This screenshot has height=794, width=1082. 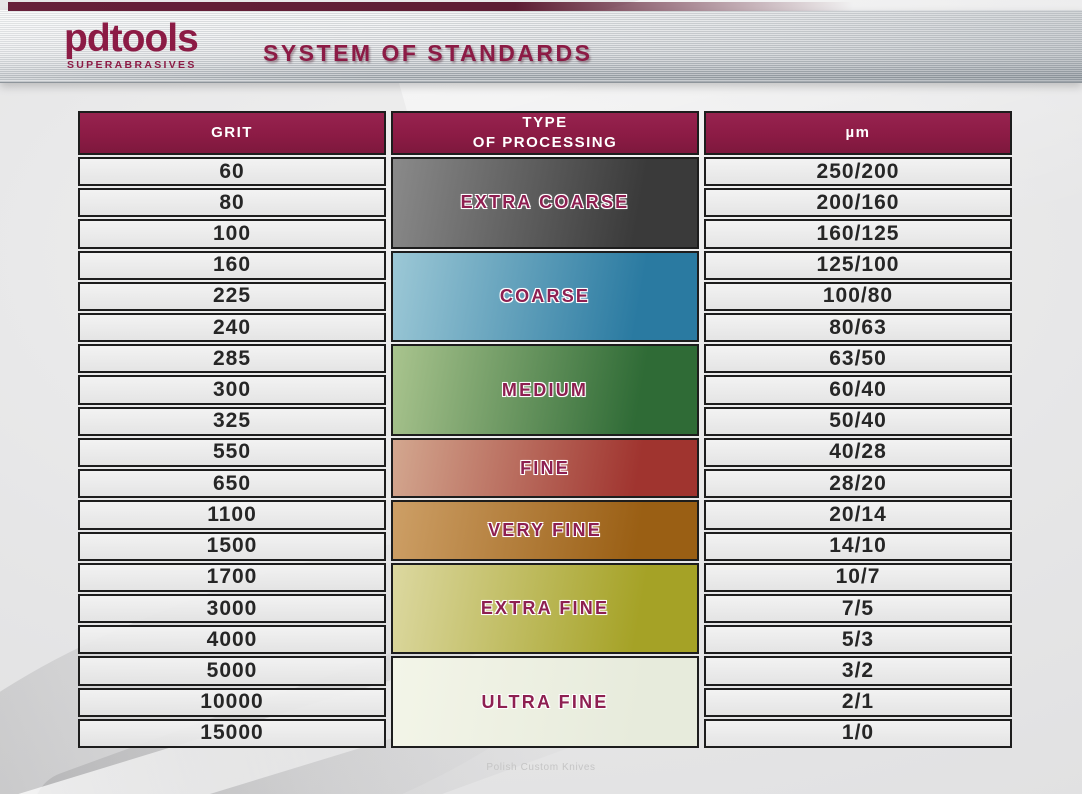 What do you see at coordinates (545, 133) in the screenshot?
I see `type-column-header: TYPE OF PROCESSING` at bounding box center [545, 133].